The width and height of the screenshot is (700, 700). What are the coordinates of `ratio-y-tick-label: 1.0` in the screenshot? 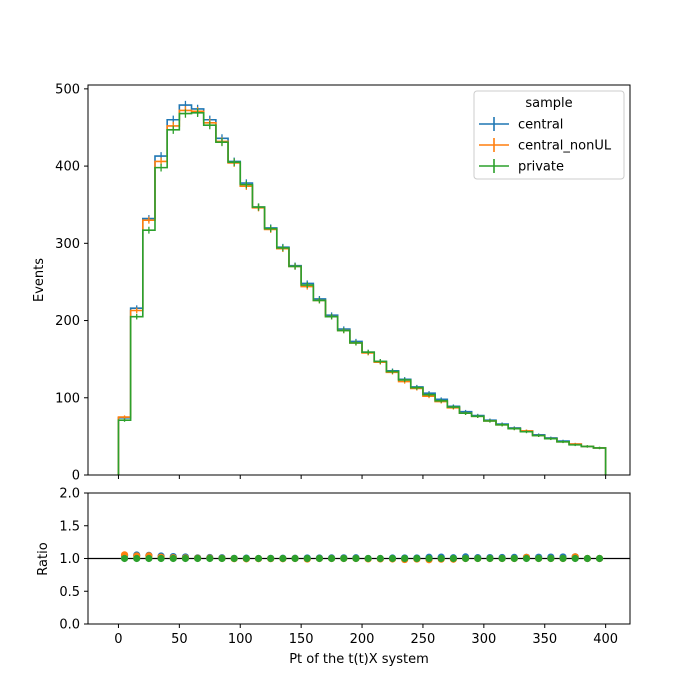 It's located at (69, 559).